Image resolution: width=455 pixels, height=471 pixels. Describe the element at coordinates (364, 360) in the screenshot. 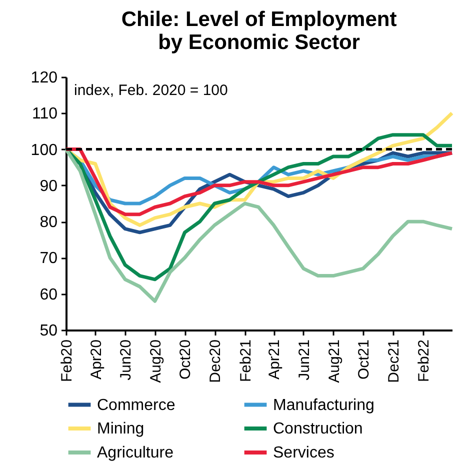

I see `x-tick-label: Oct21` at that location.